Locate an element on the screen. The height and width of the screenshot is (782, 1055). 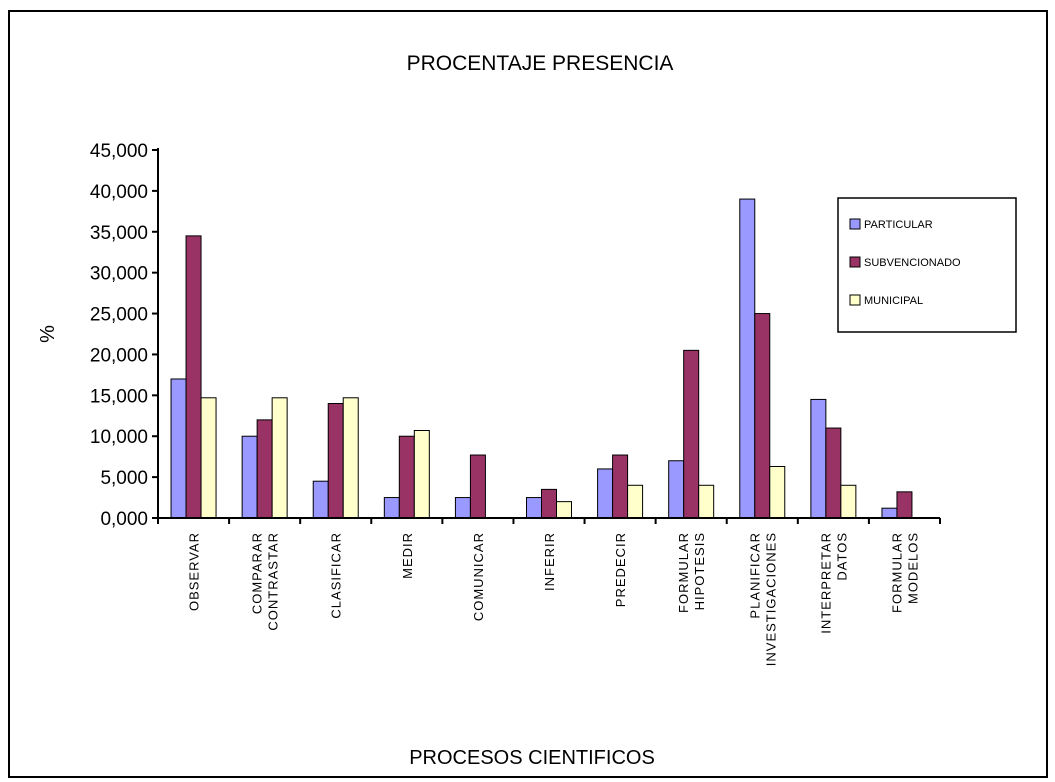
category-label-line: COMUNICAR is located at coordinates (478, 576).